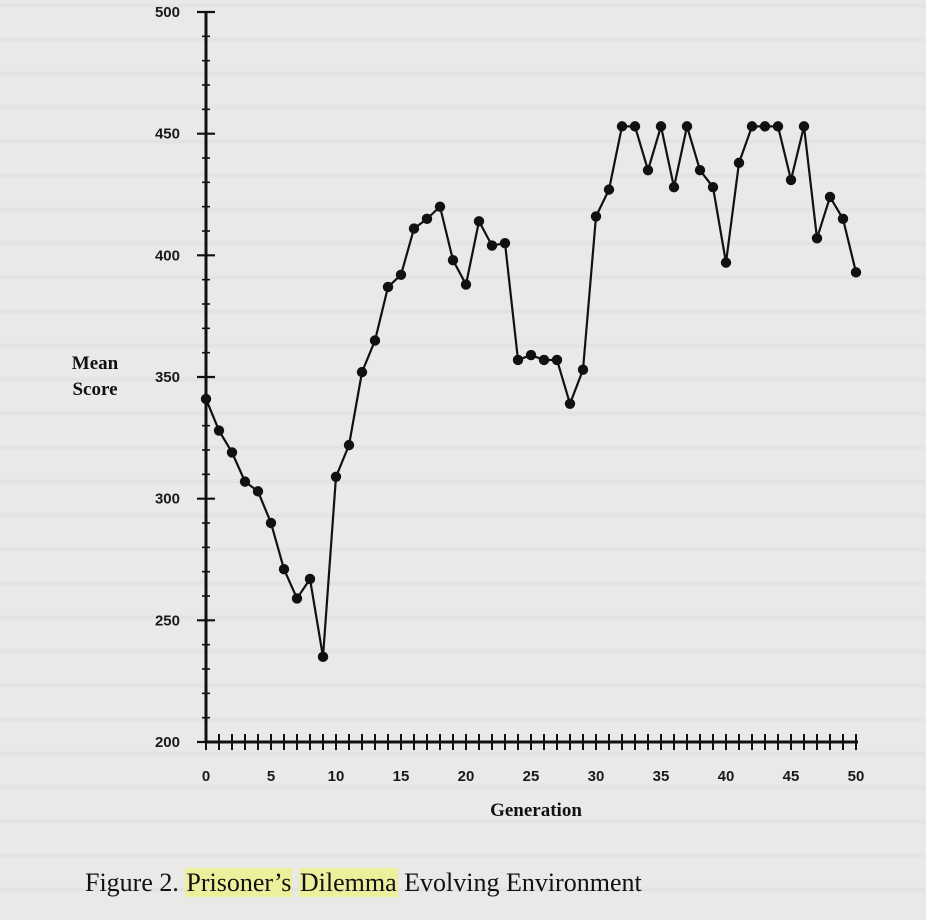 This screenshot has height=920, width=926. What do you see at coordinates (531, 776) in the screenshot?
I see `x-tick-label: 25` at bounding box center [531, 776].